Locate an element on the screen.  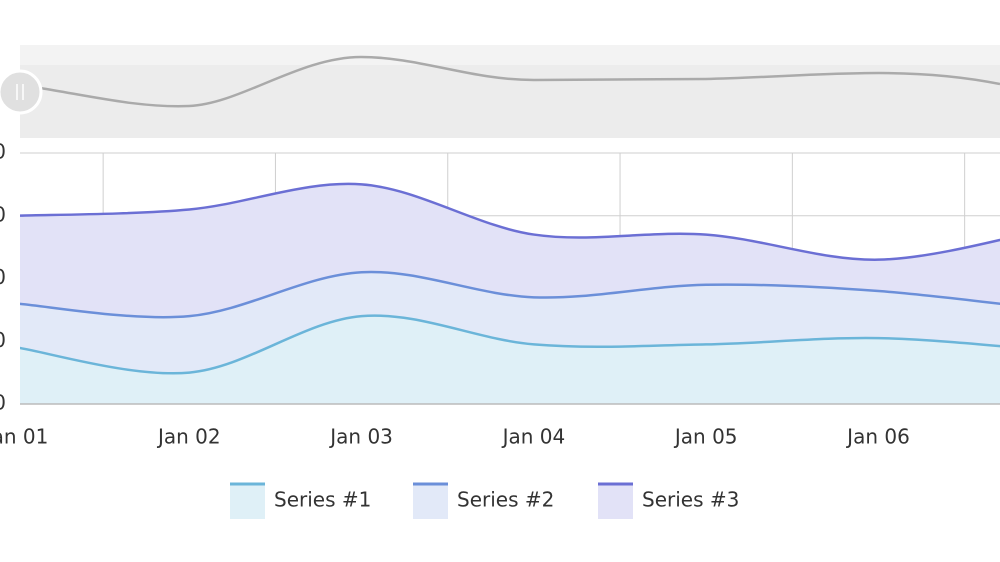
x-tick-label: Jan 04 is located at coordinates (533, 437).